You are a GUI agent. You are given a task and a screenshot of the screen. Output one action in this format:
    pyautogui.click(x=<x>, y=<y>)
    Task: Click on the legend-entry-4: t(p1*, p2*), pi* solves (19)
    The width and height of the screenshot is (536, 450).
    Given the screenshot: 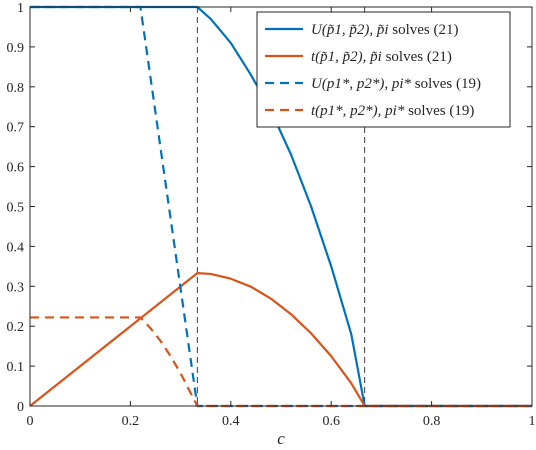 What is the action you would take?
    pyautogui.click(x=392, y=111)
    